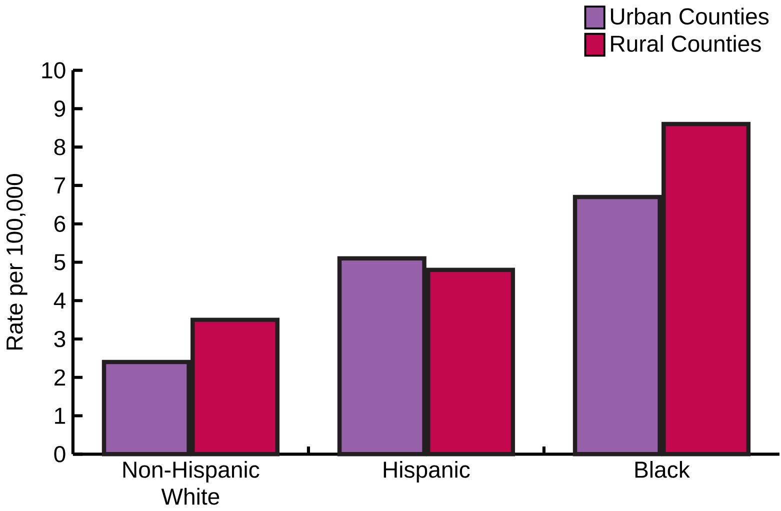 Image resolution: width=781 pixels, height=511 pixels. Describe the element at coordinates (689, 16) in the screenshot. I see `legend-label: Urban Counties` at that location.